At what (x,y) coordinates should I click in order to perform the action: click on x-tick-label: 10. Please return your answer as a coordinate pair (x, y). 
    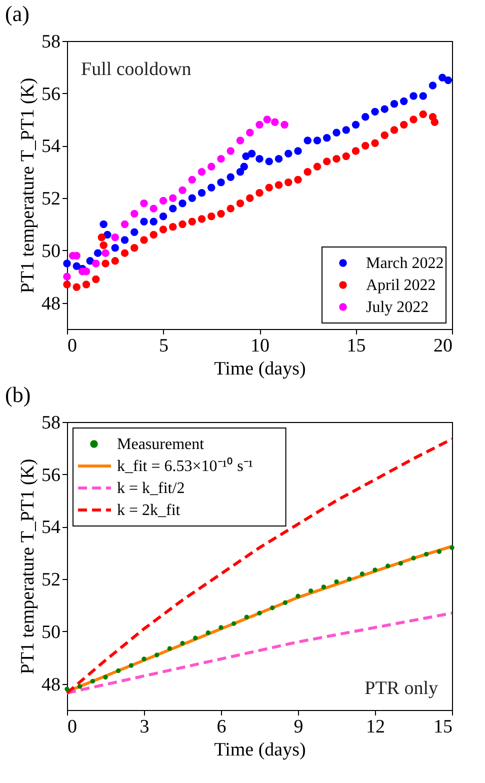
    Looking at the image, I should click on (260, 346).